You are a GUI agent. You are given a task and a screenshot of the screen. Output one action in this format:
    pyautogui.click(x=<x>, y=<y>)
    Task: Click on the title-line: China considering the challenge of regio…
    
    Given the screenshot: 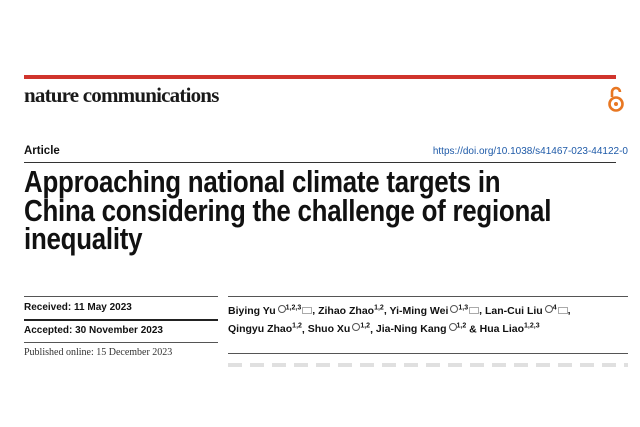 What is the action you would take?
    pyautogui.click(x=288, y=210)
    